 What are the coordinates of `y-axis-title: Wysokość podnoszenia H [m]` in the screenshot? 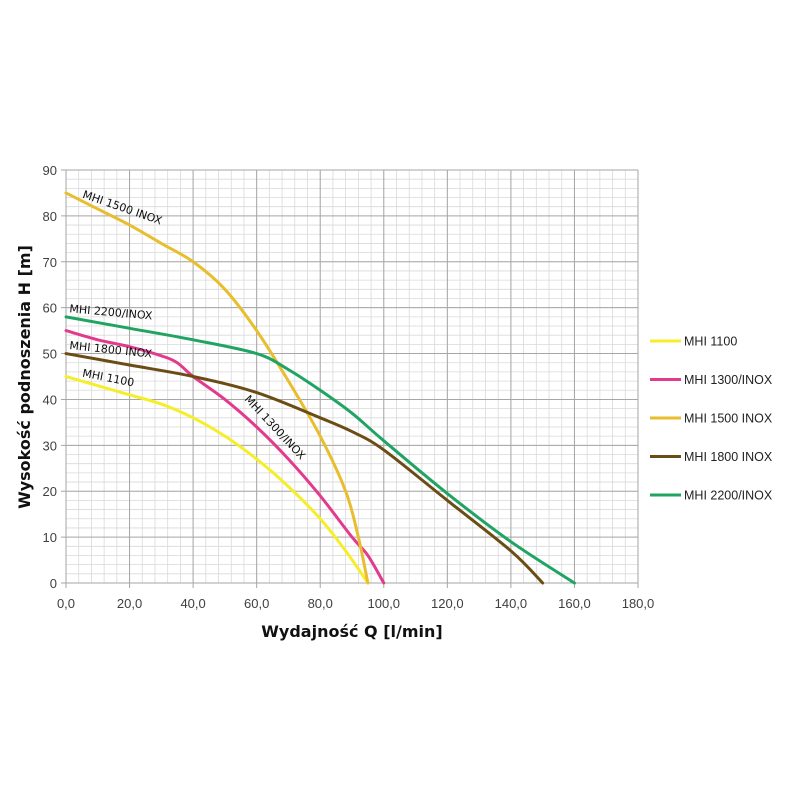 It's located at (24, 377).